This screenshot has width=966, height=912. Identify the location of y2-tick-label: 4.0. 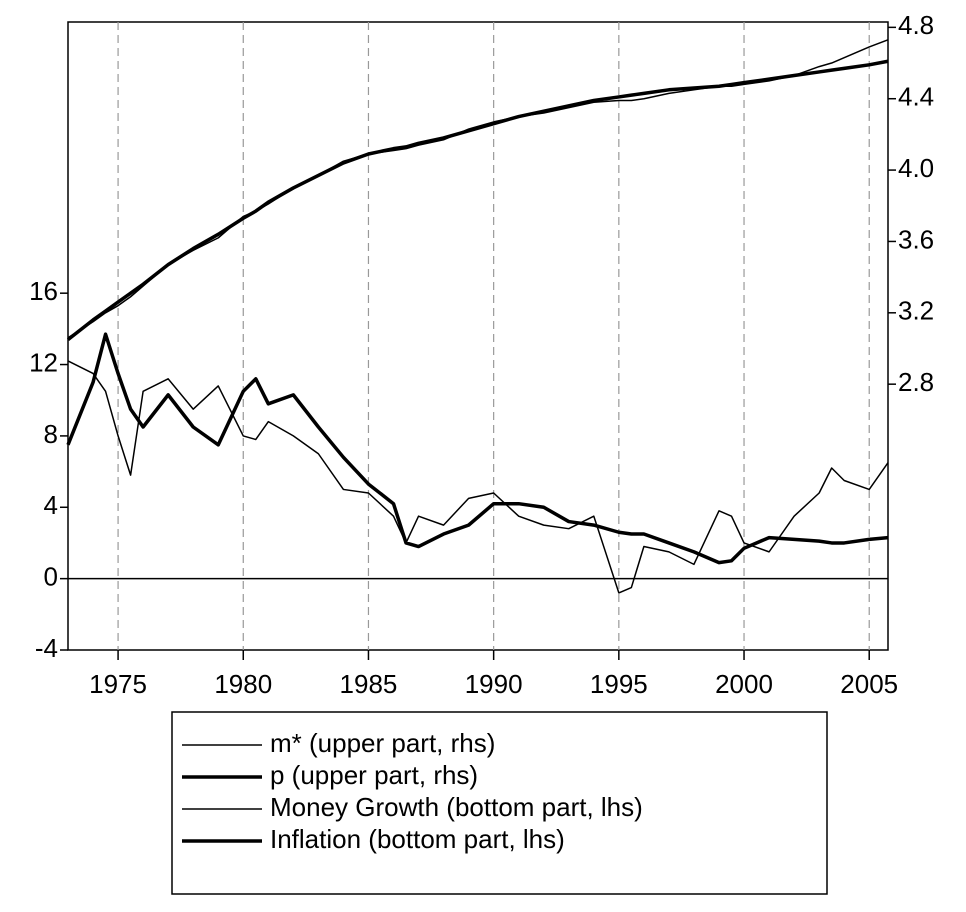
(916, 168).